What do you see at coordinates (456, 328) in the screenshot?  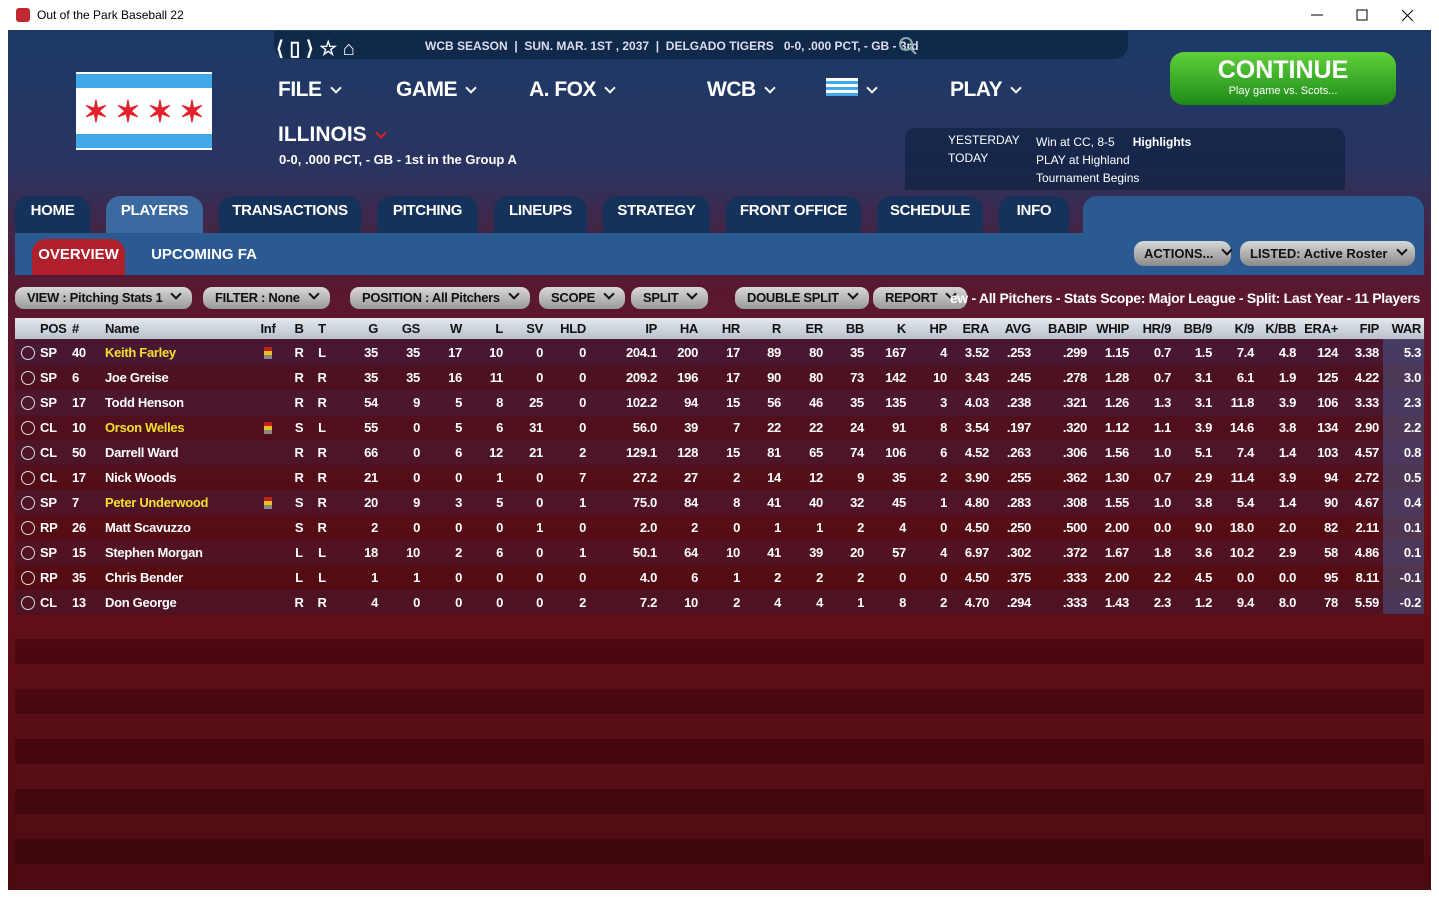 I see `column-header: W` at bounding box center [456, 328].